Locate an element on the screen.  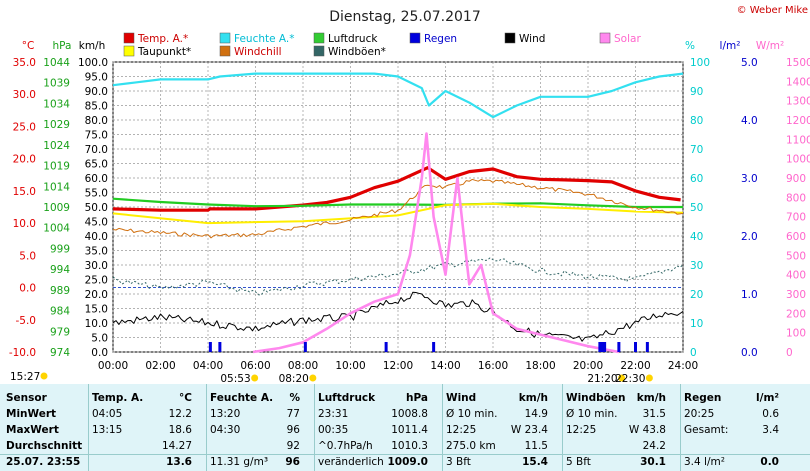
table-cell-value: 0.0 is located at coordinates (769, 462).